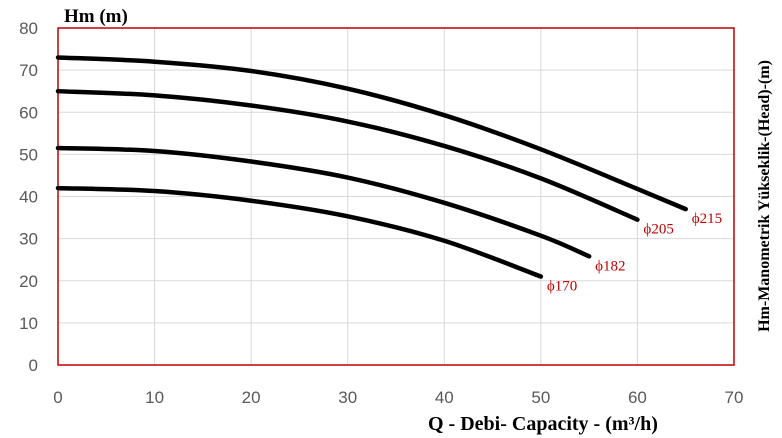  Describe the element at coordinates (637, 397) in the screenshot. I see `x-tick-label: 60` at that location.